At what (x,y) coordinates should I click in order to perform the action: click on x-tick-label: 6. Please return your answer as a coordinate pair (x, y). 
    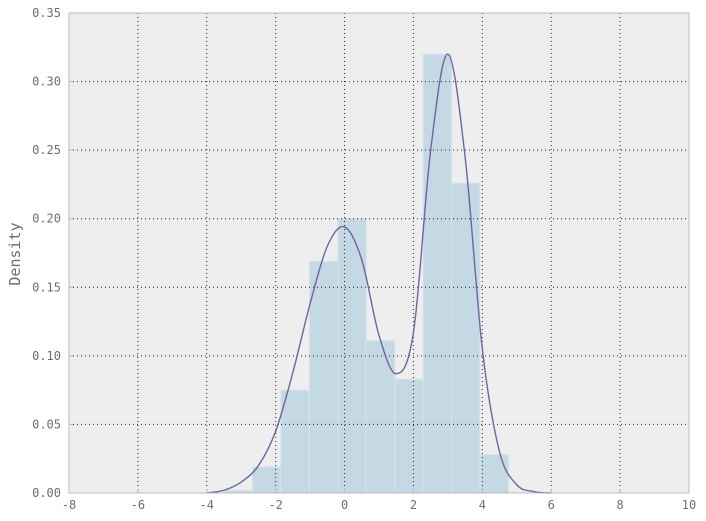
    Looking at the image, I should click on (551, 505).